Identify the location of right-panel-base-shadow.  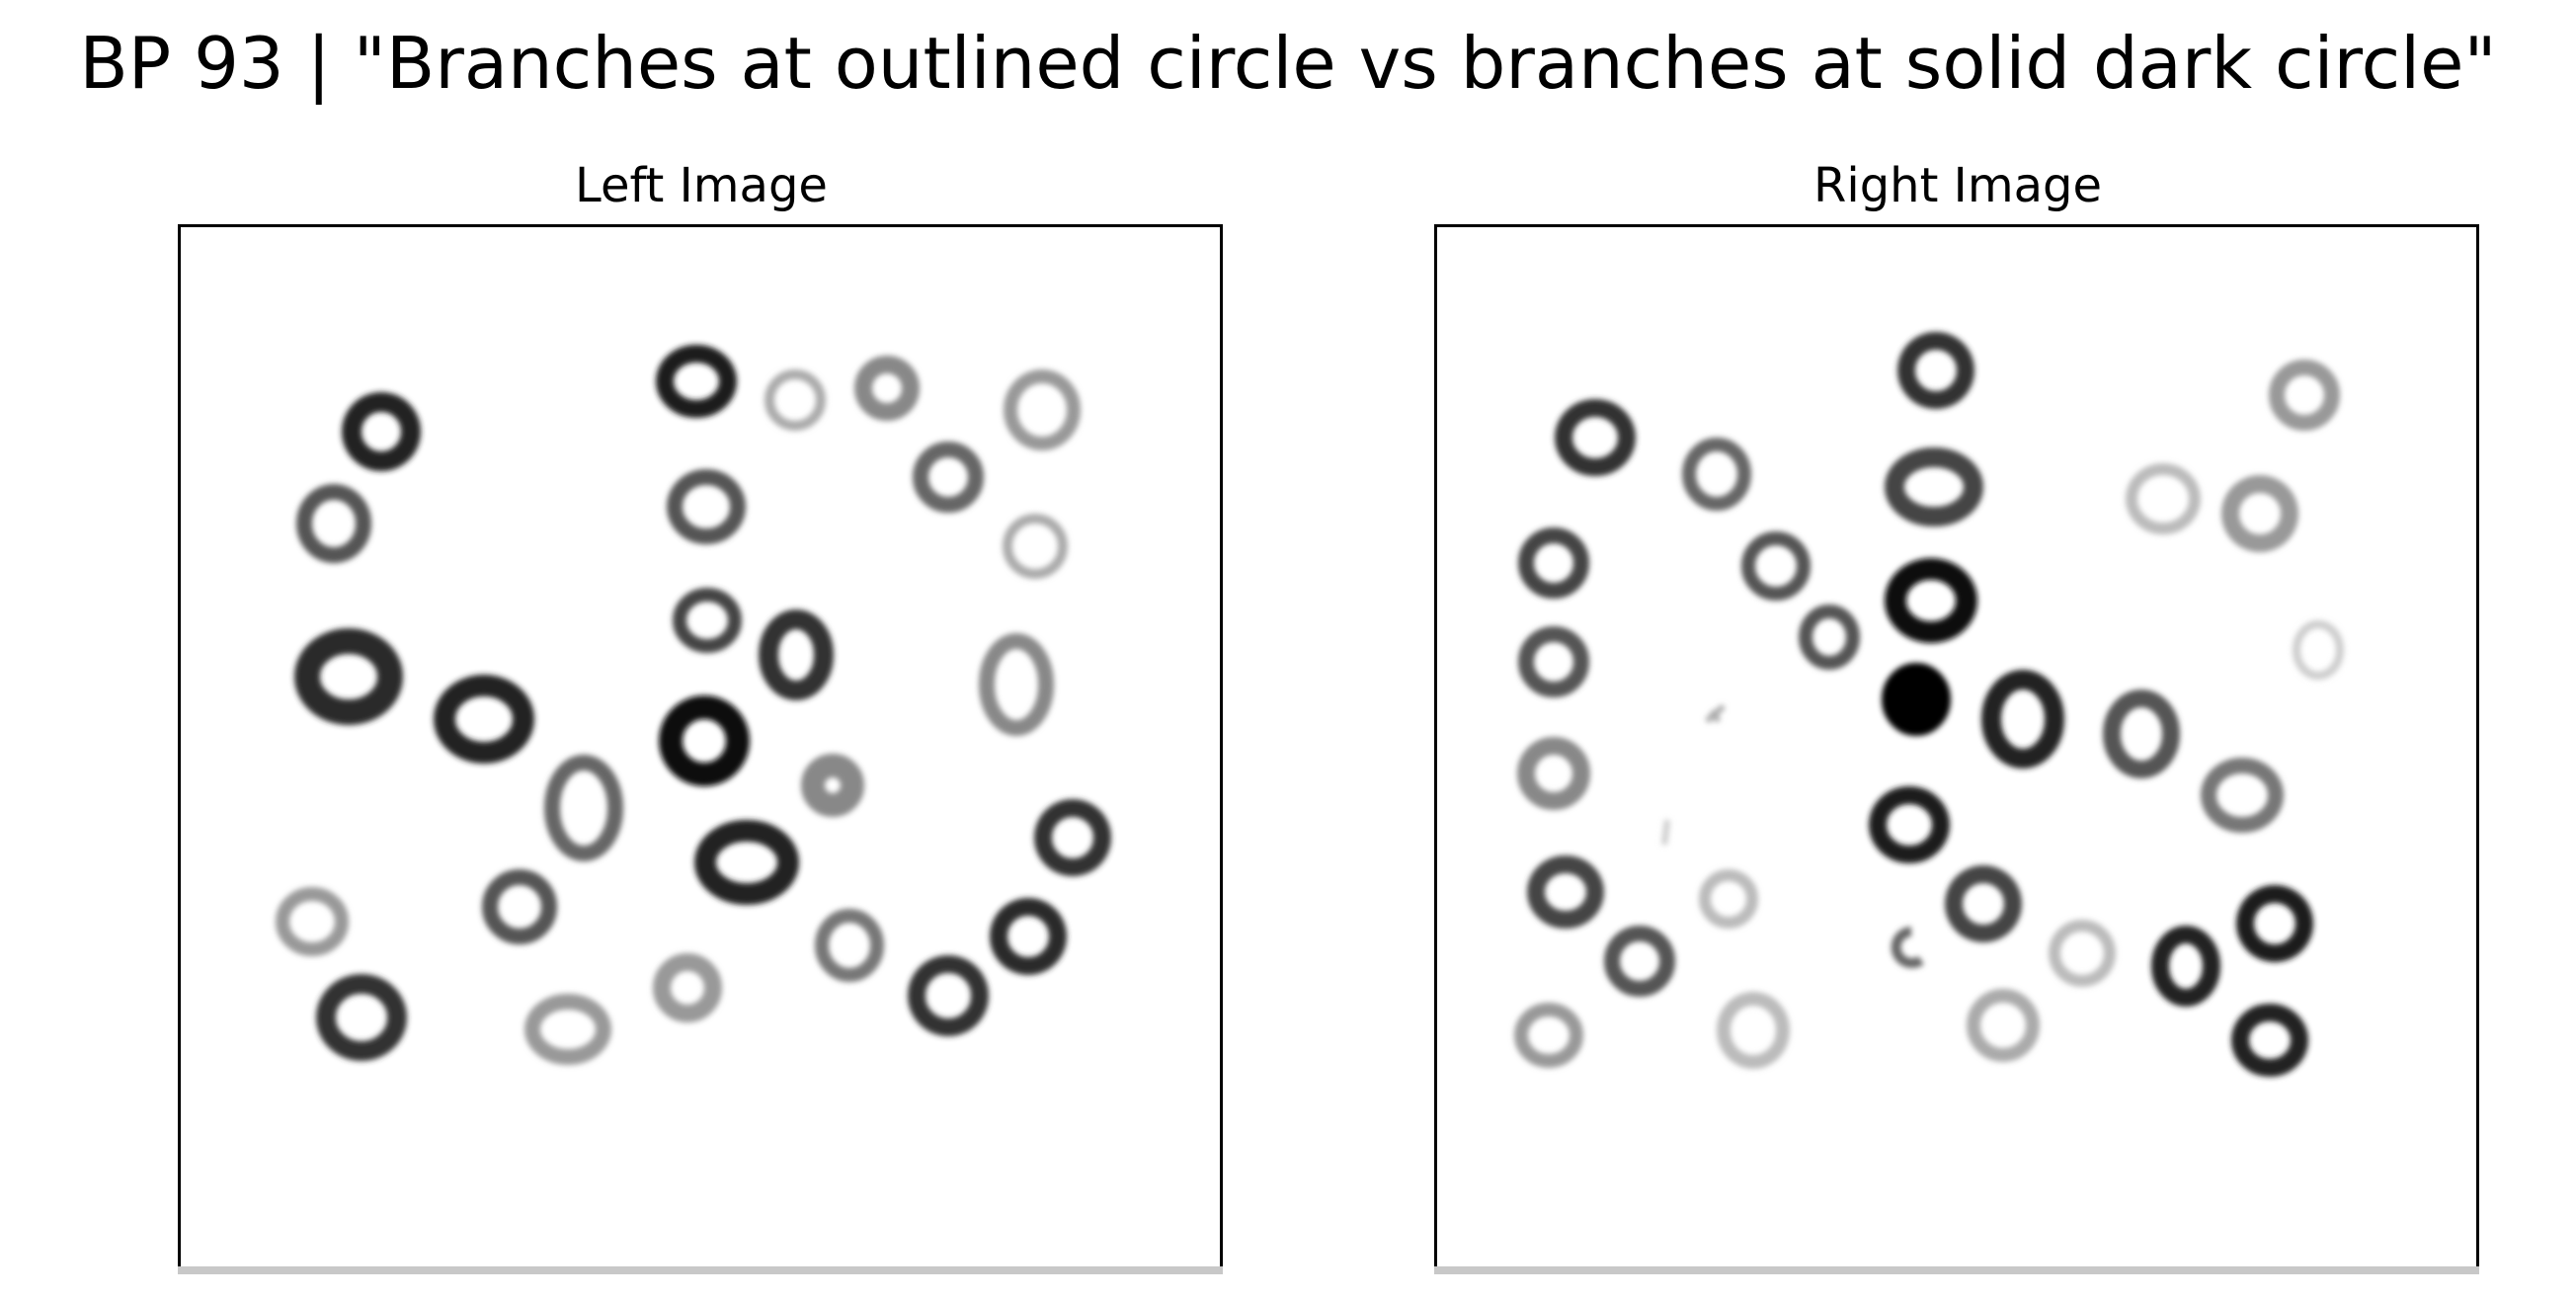
(1956, 1270).